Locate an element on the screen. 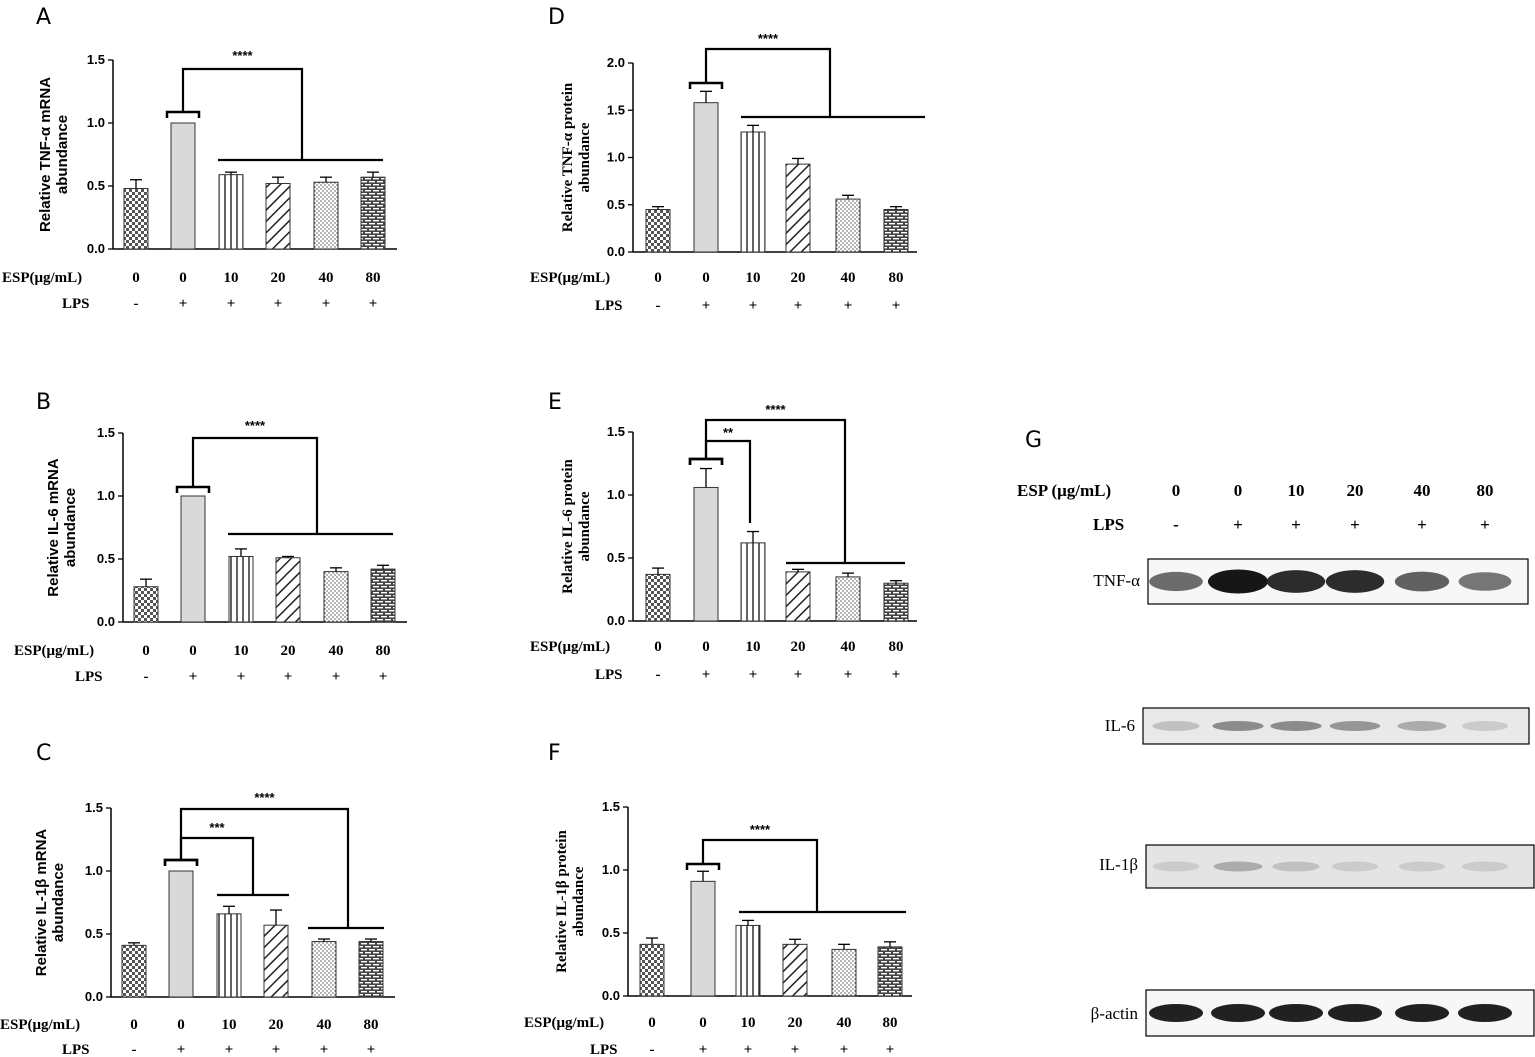 The width and height of the screenshot is (1535, 1057). blot-row: IL-6 is located at coordinates (1317, 726).